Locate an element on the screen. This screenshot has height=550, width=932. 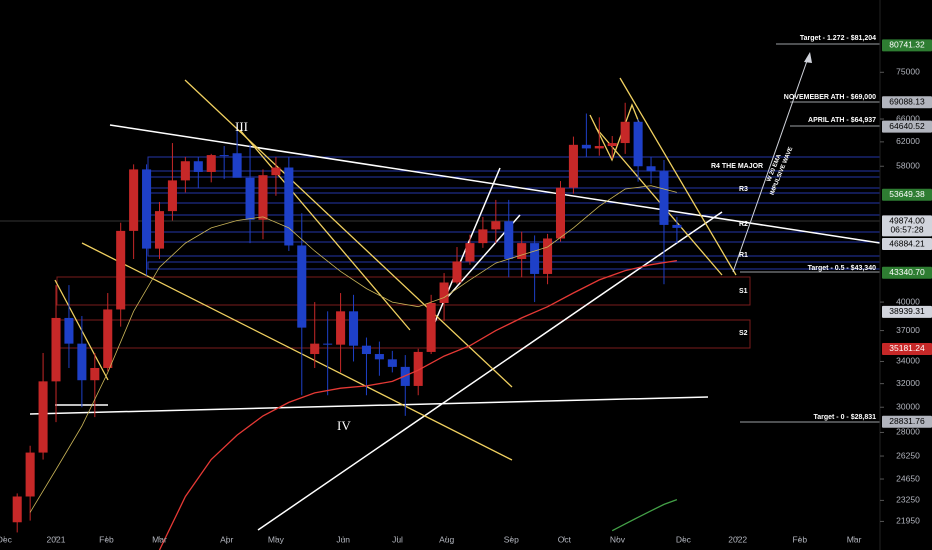
level-label: S1 is located at coordinates (743, 291).